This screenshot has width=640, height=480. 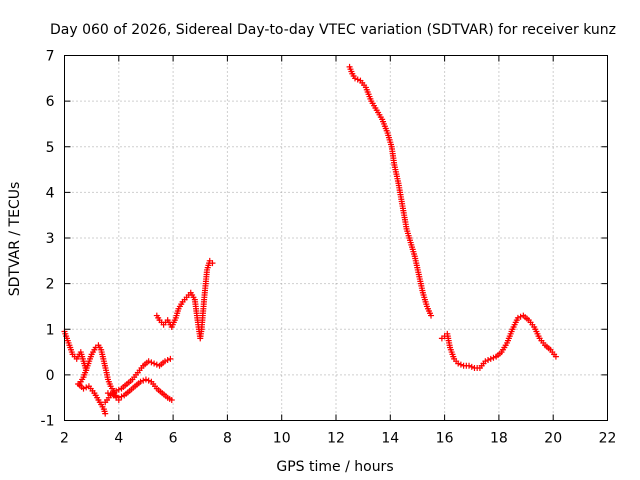 I want to click on satellite-track-c, so click(x=92, y=399).